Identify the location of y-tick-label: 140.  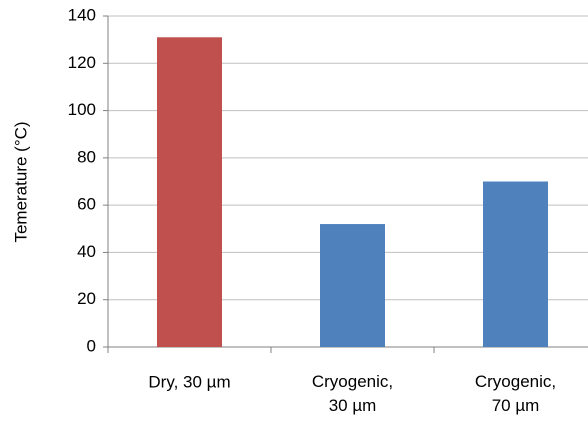
(82, 14).